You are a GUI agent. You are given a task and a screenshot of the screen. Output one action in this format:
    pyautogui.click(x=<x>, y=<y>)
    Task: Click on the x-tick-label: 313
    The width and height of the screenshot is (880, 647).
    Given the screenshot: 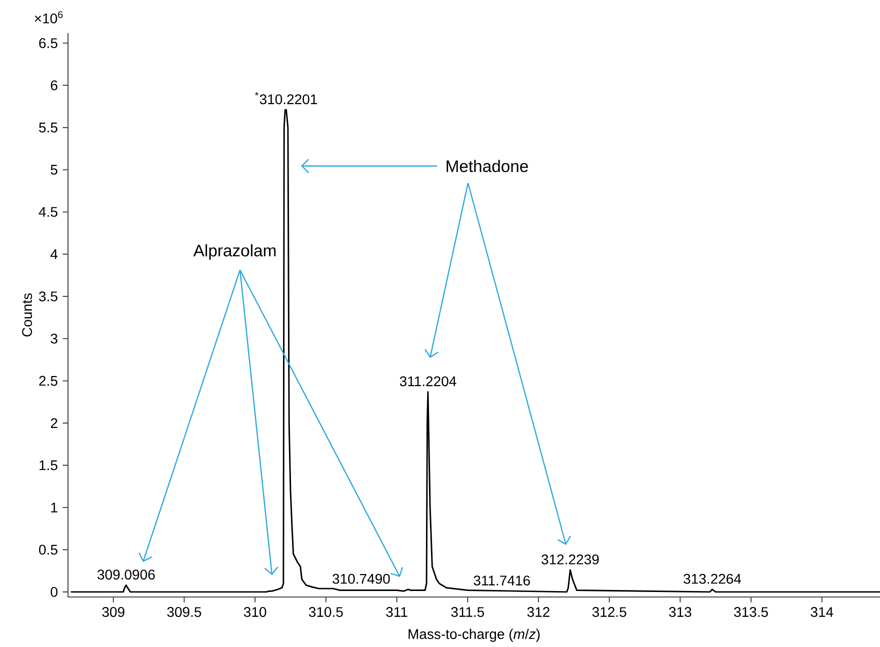 What is the action you would take?
    pyautogui.click(x=680, y=612)
    